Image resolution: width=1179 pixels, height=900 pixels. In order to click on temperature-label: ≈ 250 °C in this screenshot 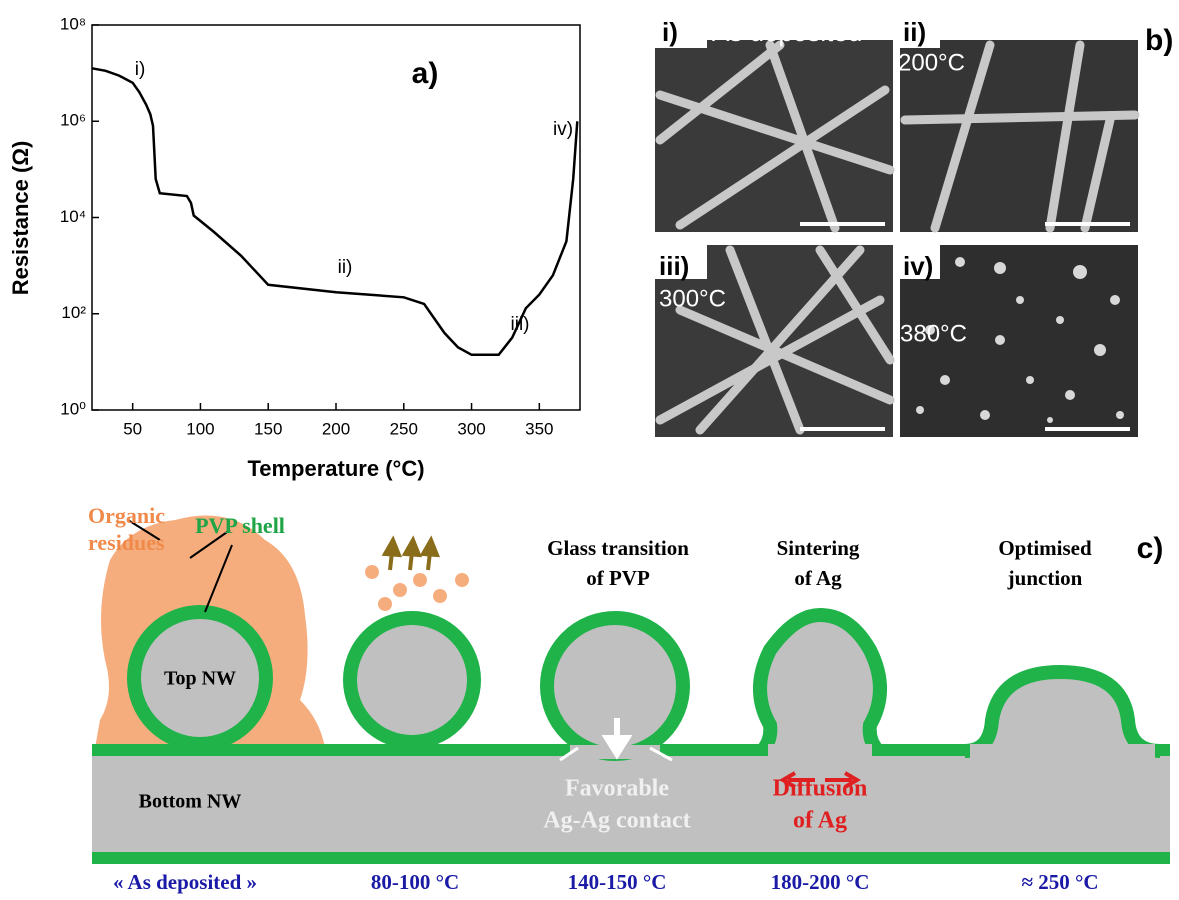, I will do `click(1059, 882)`.